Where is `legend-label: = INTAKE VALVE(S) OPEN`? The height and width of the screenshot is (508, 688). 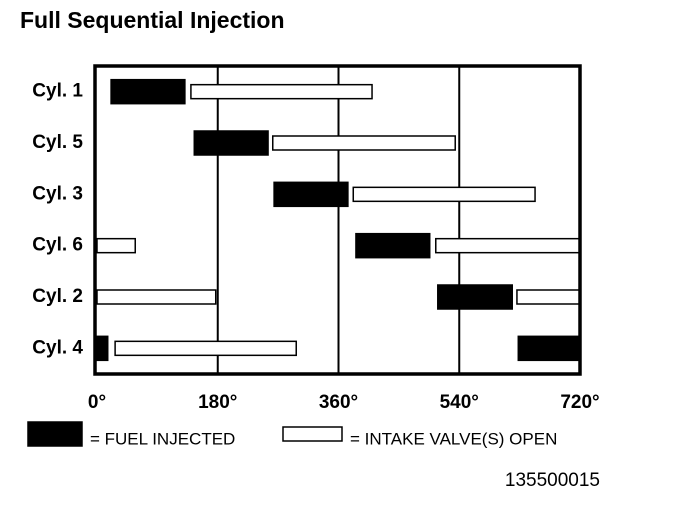
legend-label: = INTAKE VALVE(S) OPEN is located at coordinates (453, 438).